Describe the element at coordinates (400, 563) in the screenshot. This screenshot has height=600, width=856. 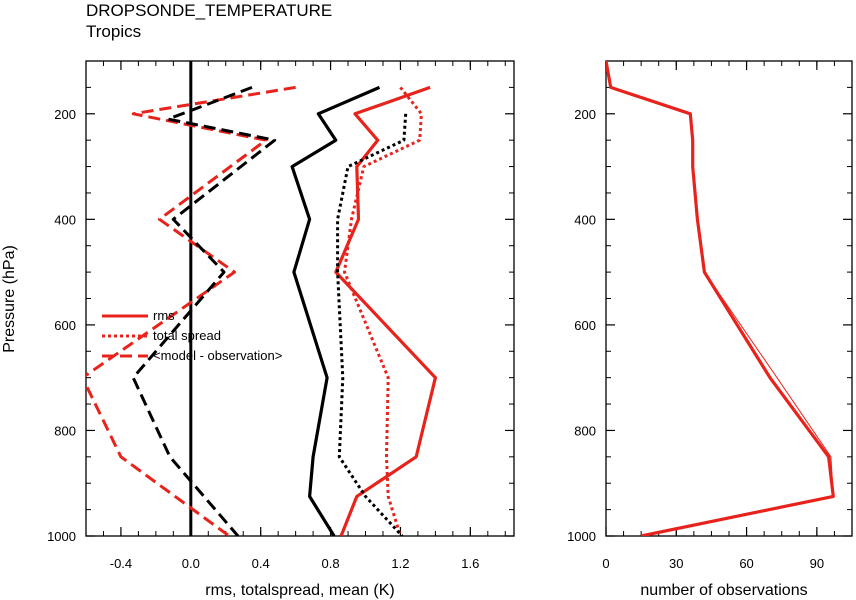
I see `p1-x-tick-label: 1.2` at that location.